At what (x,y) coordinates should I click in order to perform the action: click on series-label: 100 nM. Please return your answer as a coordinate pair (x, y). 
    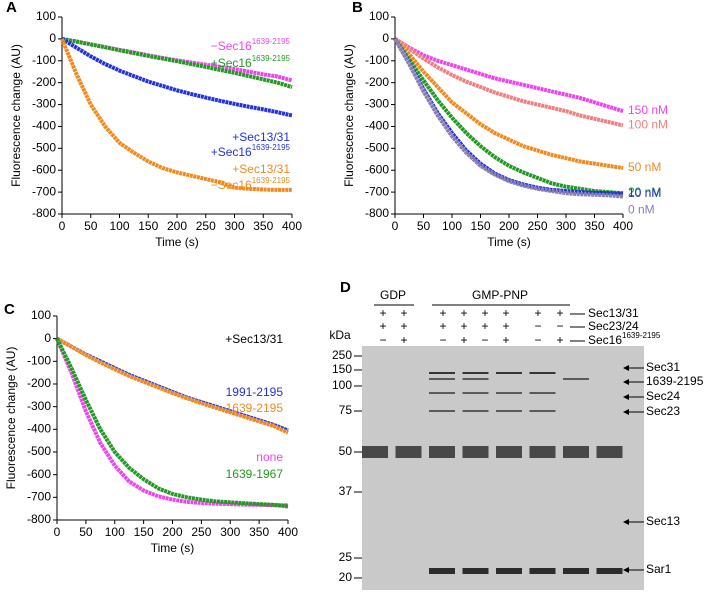
    Looking at the image, I should click on (648, 125).